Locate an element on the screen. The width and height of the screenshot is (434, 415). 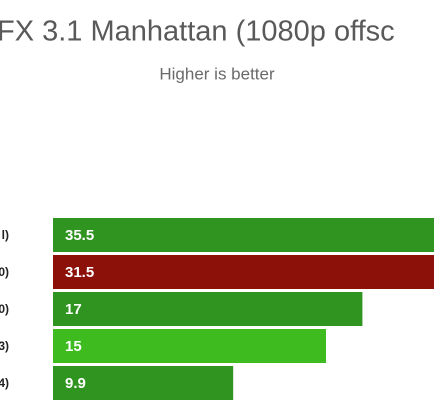
value-label: 31.5 is located at coordinates (79, 272).